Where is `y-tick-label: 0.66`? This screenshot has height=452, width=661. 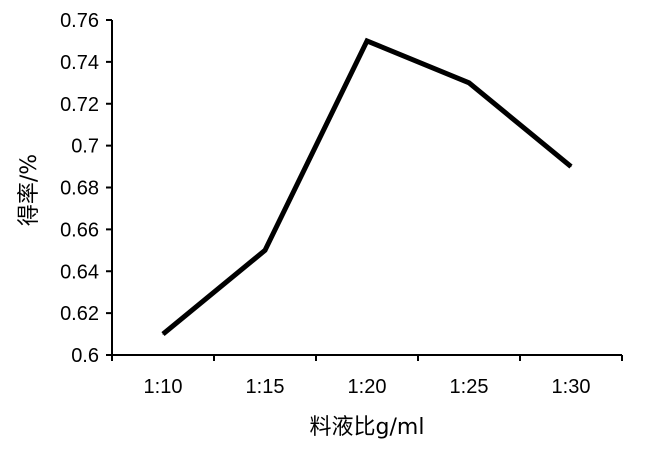
y-tick-label: 0.66 is located at coordinates (79, 230).